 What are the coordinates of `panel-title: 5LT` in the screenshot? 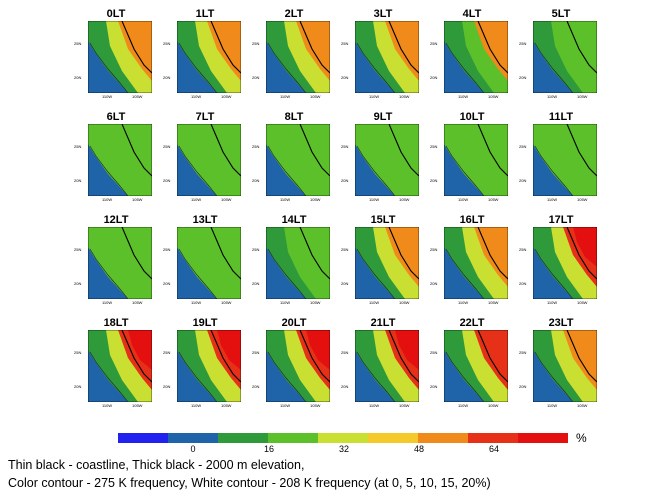 It's located at (561, 14).